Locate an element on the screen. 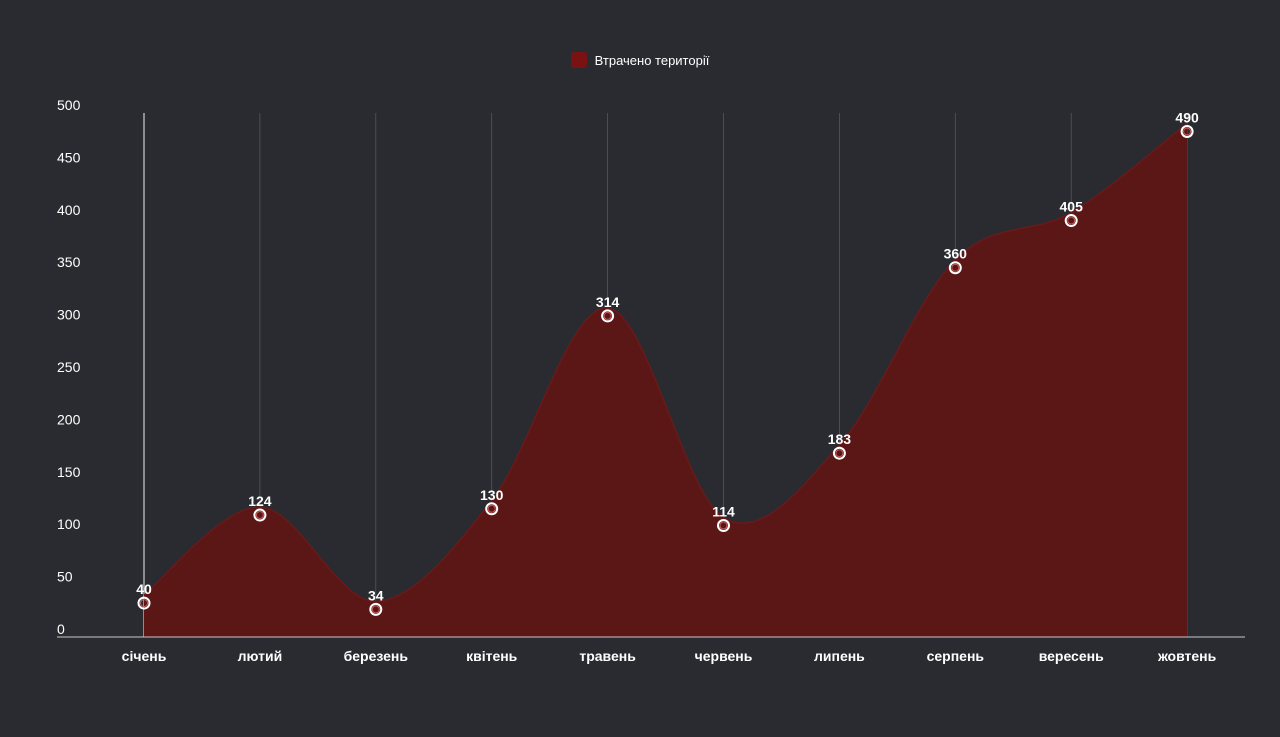 The width and height of the screenshot is (1280, 737). data-point-вересень is located at coordinates (1071, 221).